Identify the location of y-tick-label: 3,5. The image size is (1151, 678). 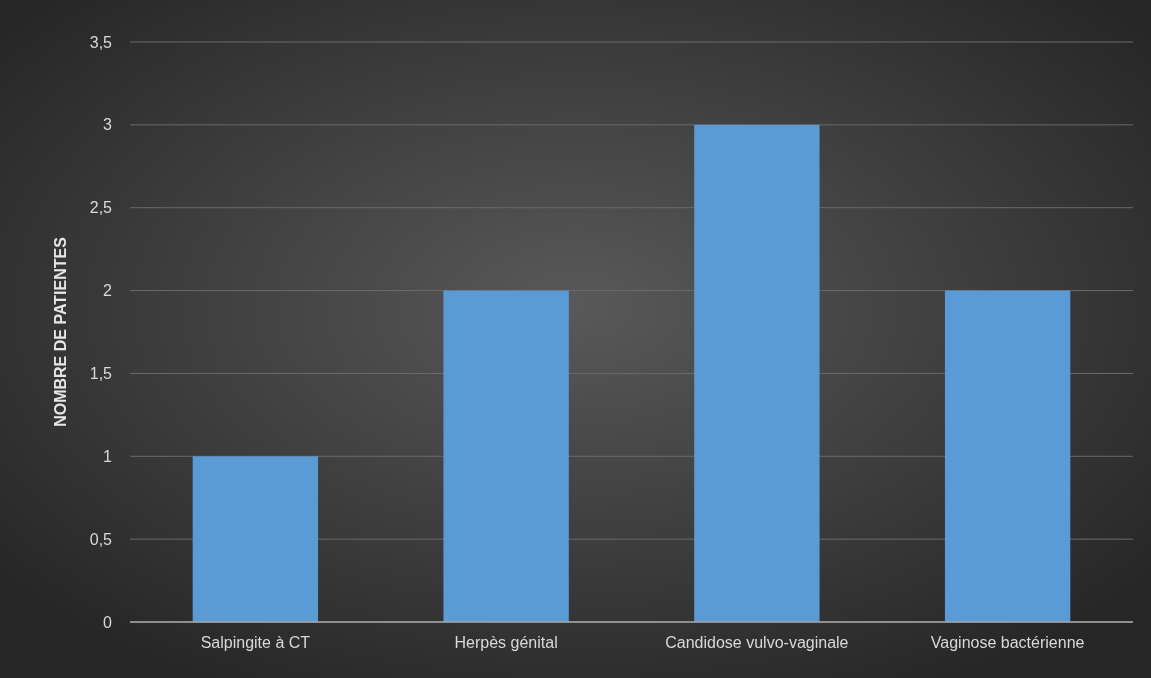
(101, 42).